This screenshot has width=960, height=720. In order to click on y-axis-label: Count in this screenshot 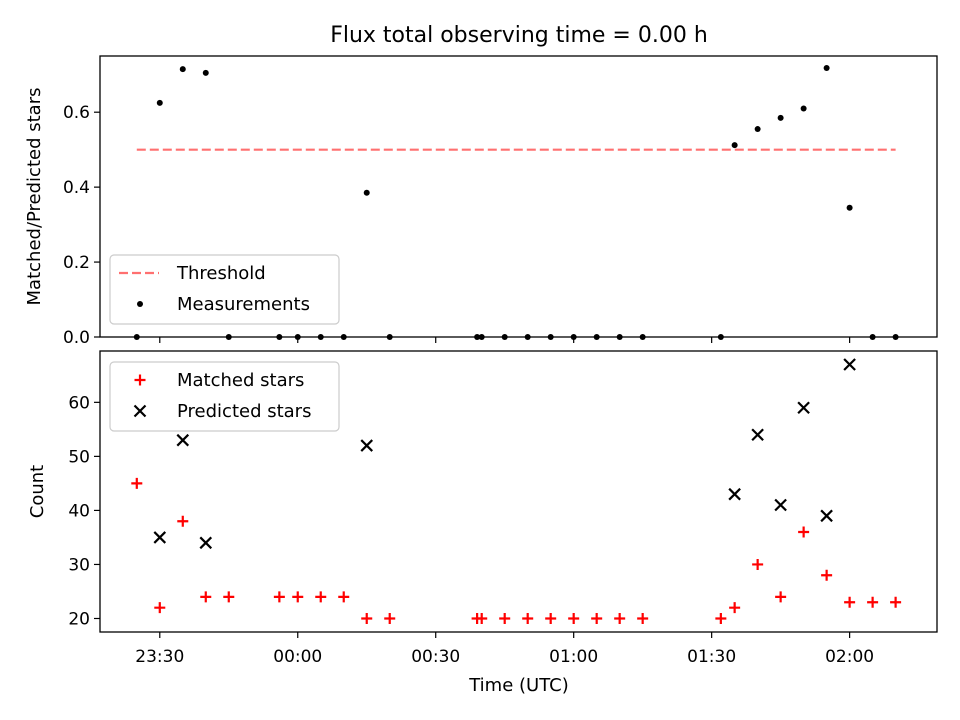, I will do `click(37, 491)`.